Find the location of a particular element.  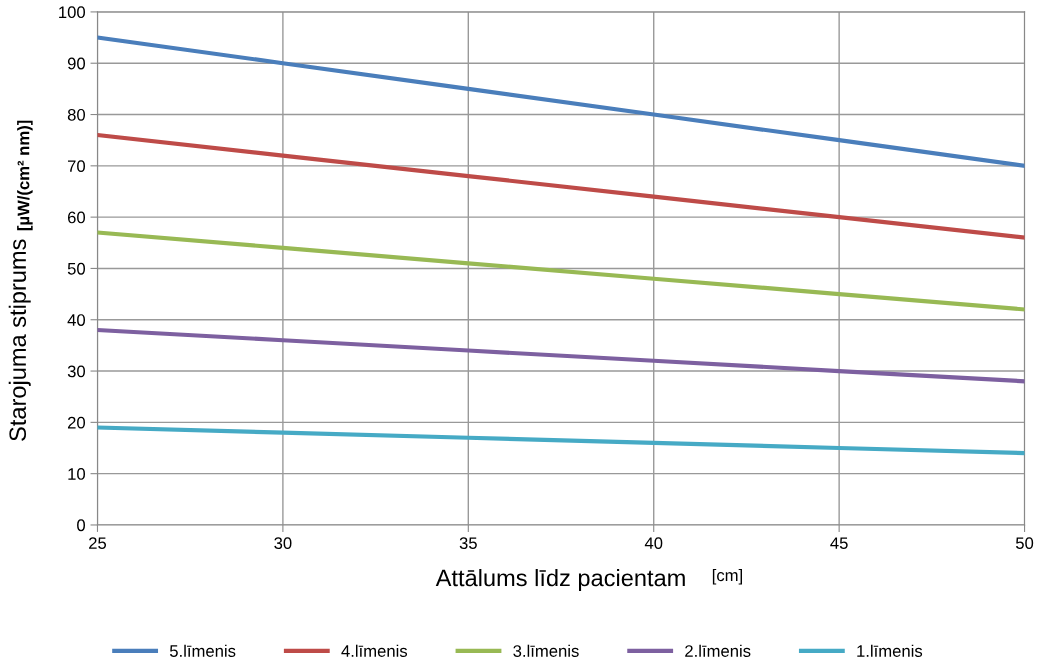

legend-label: 3.līmenis is located at coordinates (546, 650).